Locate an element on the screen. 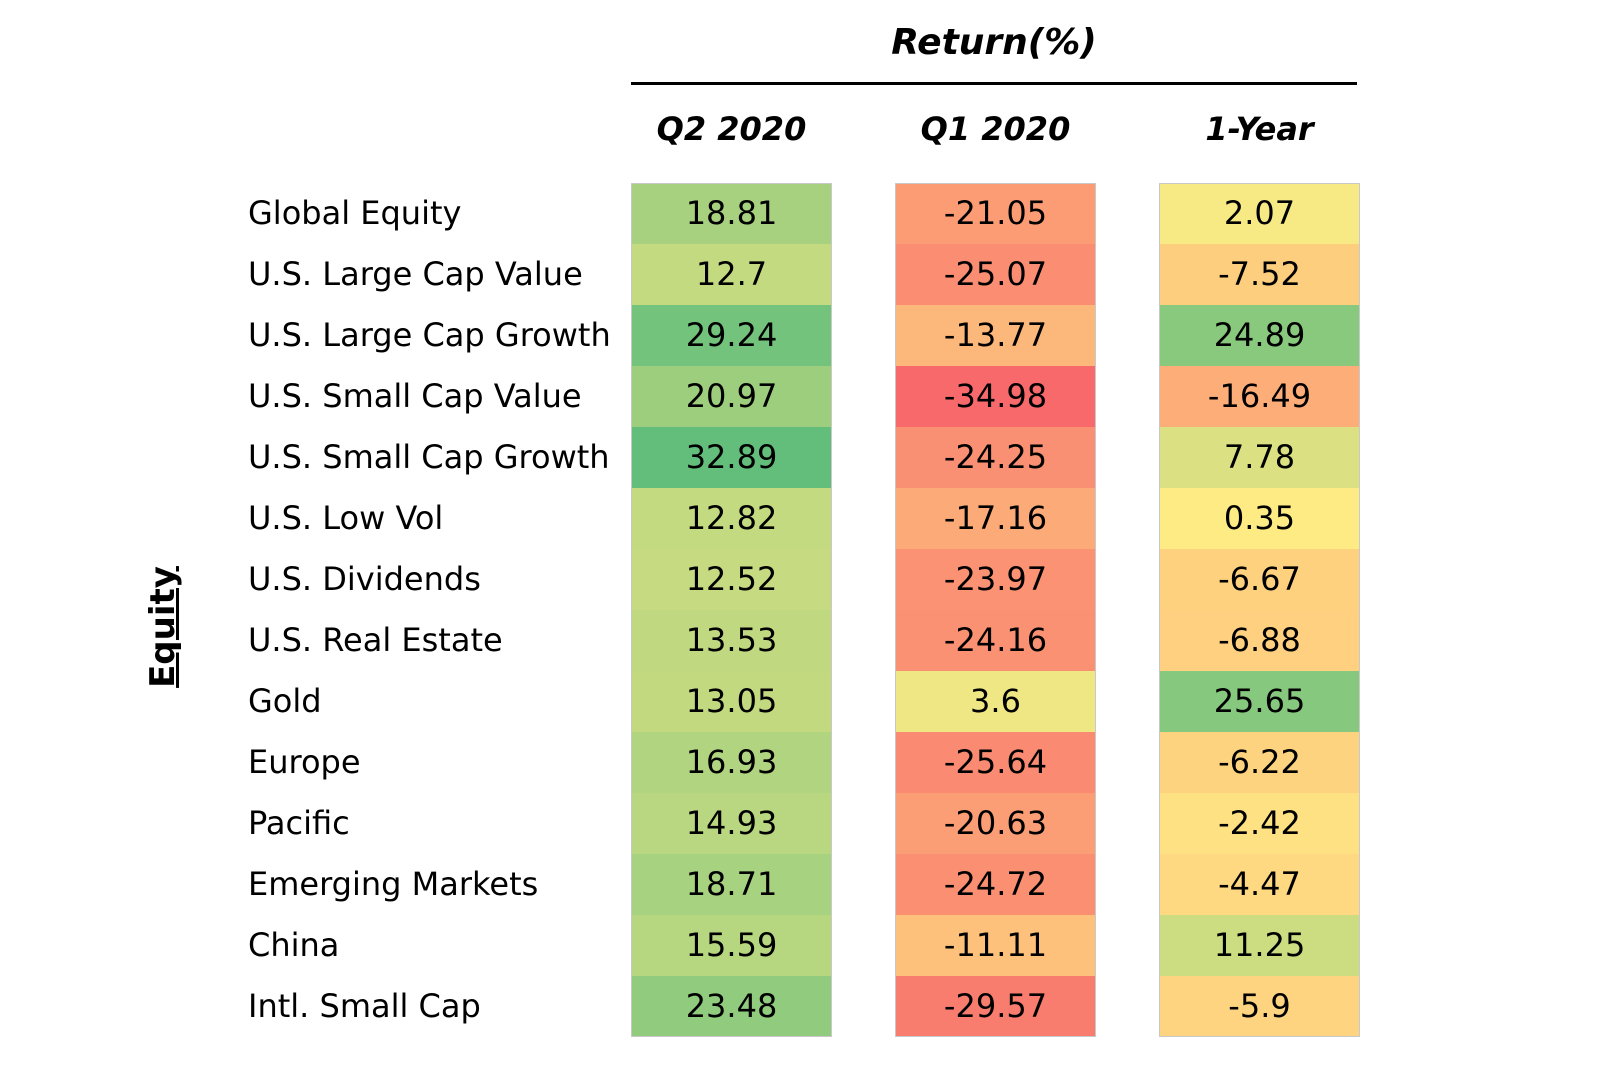  heatmap-cell-q2-2020: 12.82 is located at coordinates (731, 518).